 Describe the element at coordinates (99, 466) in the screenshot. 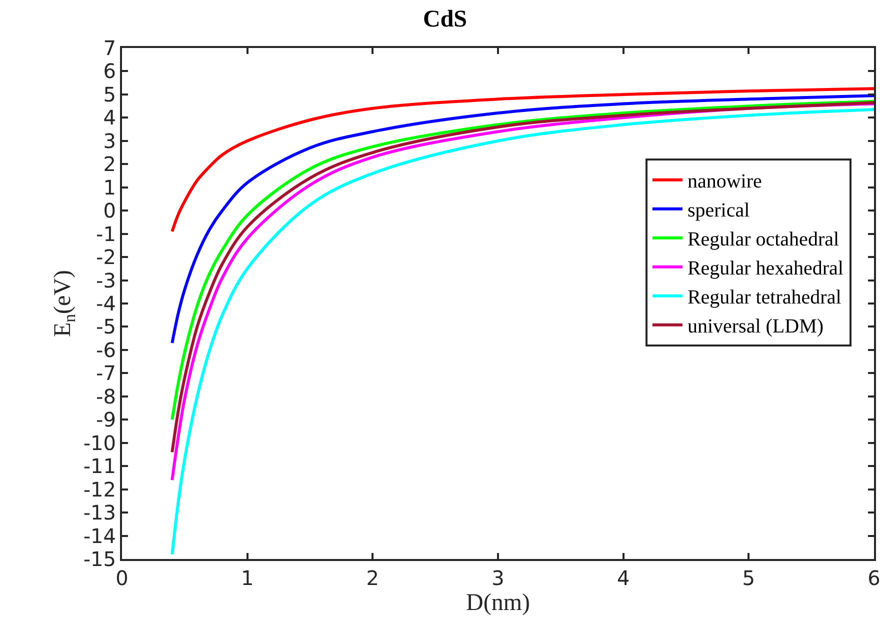

I see `y-tick-label: -11` at that location.